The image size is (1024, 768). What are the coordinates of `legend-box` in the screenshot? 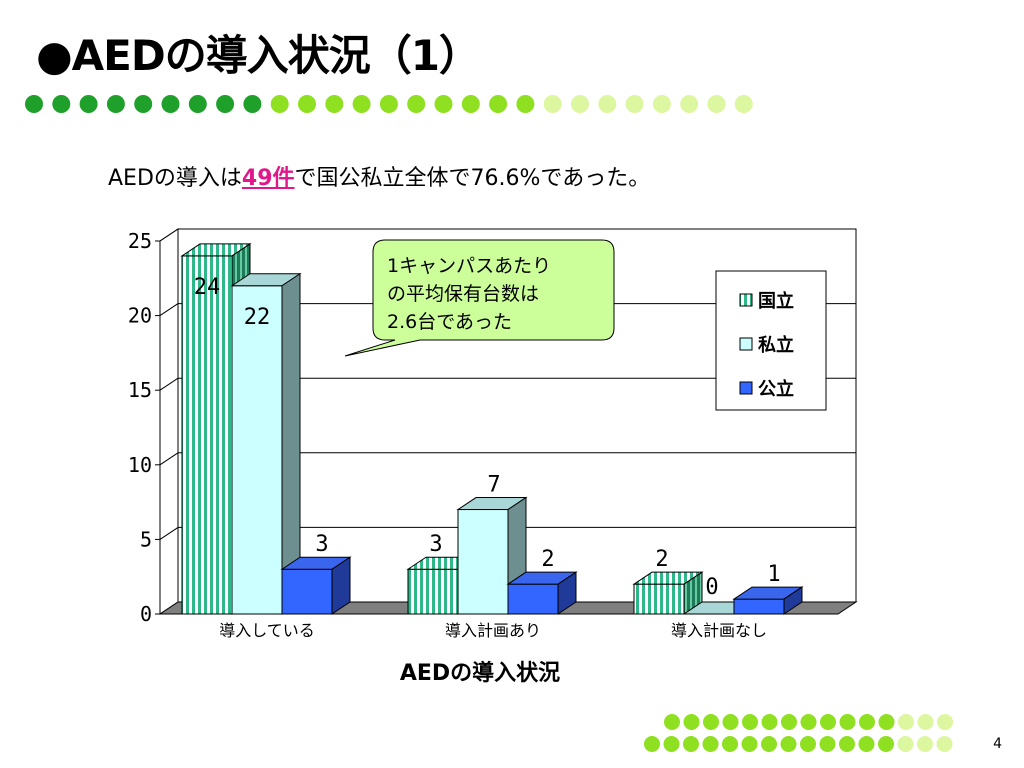 It's located at (771, 340).